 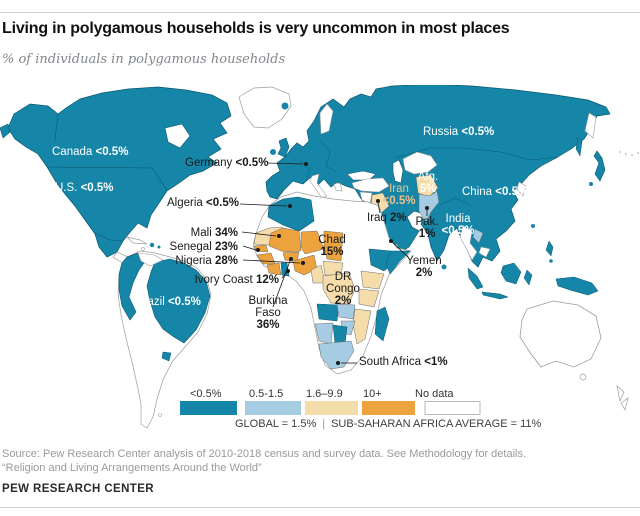 I want to click on legend-label-16-99: 1.6–9.9, so click(x=324, y=394).